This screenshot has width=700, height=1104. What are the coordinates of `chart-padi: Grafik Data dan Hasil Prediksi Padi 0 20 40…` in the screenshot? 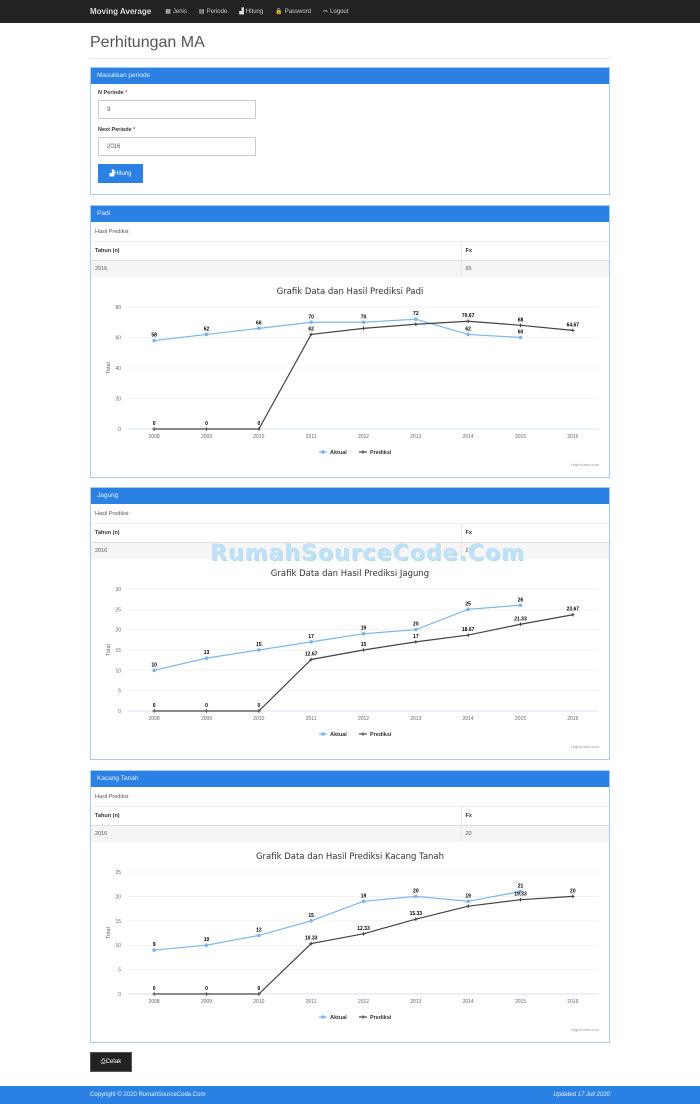 It's located at (353, 377).